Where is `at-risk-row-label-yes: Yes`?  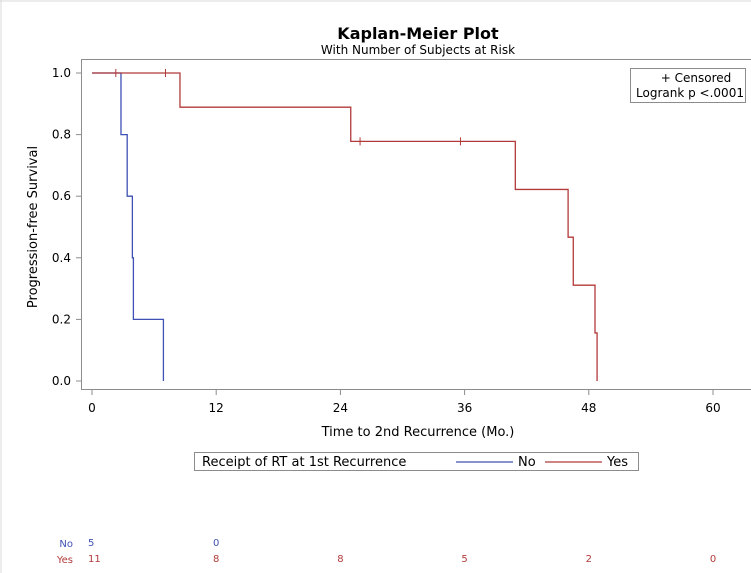
at-risk-row-label-yes: Yes is located at coordinates (64, 560).